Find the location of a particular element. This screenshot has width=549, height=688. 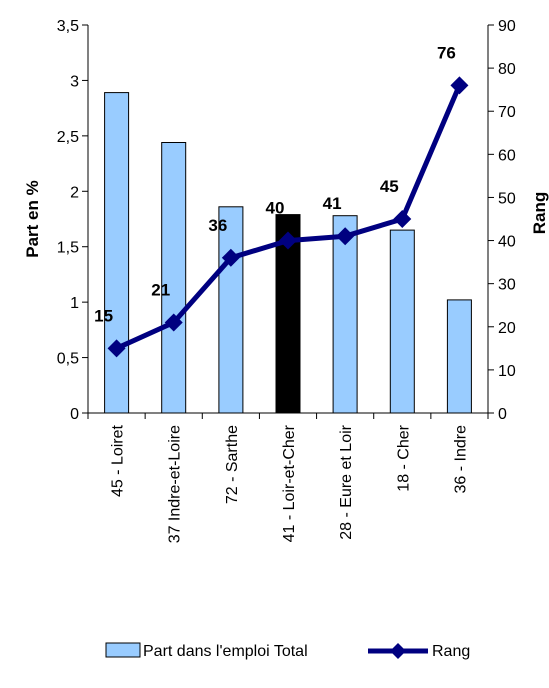

y-right-tick-label: 10 is located at coordinates (507, 371).